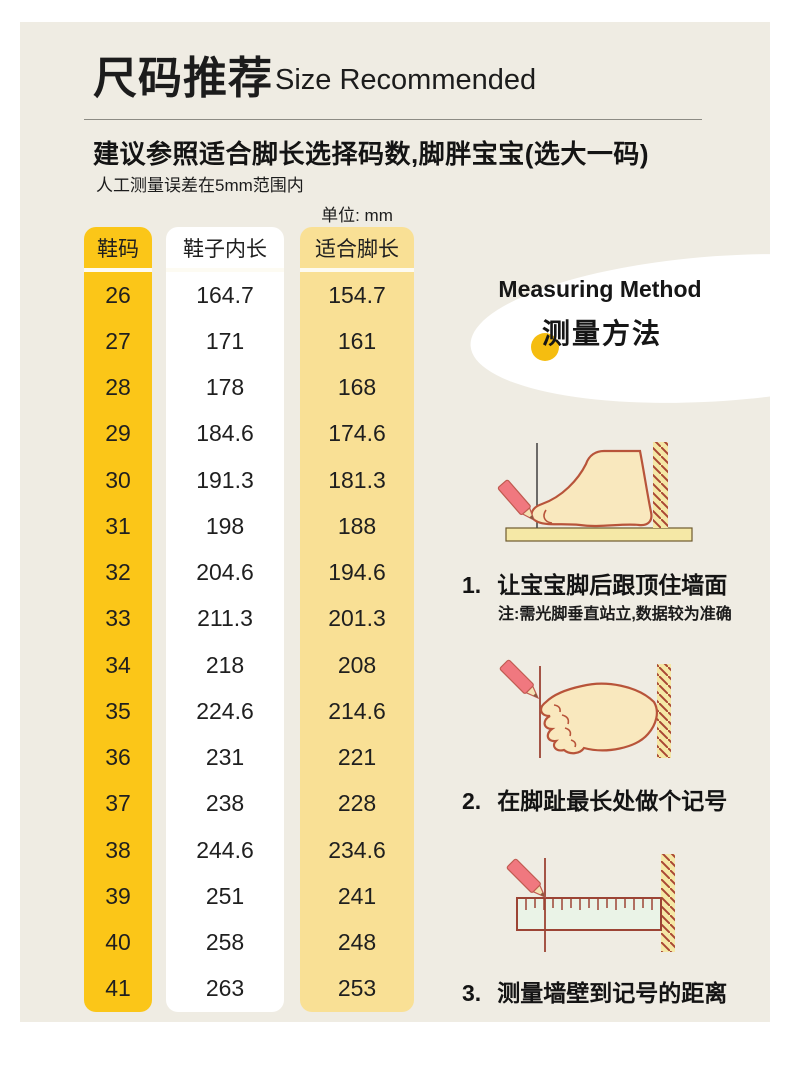  Describe the element at coordinates (357, 942) in the screenshot. I see `table-cell: 248` at that location.